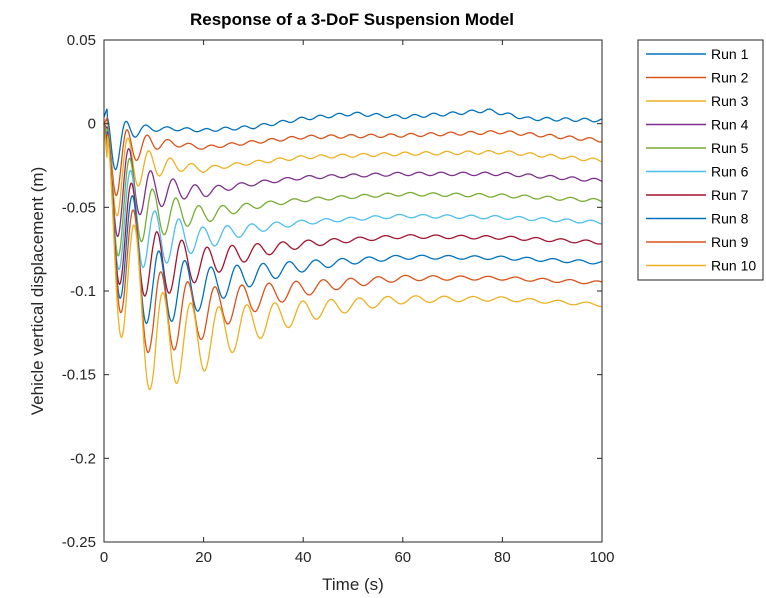 The width and height of the screenshot is (766, 598). Describe the element at coordinates (730, 219) in the screenshot. I see `legend-label: Run 8` at that location.